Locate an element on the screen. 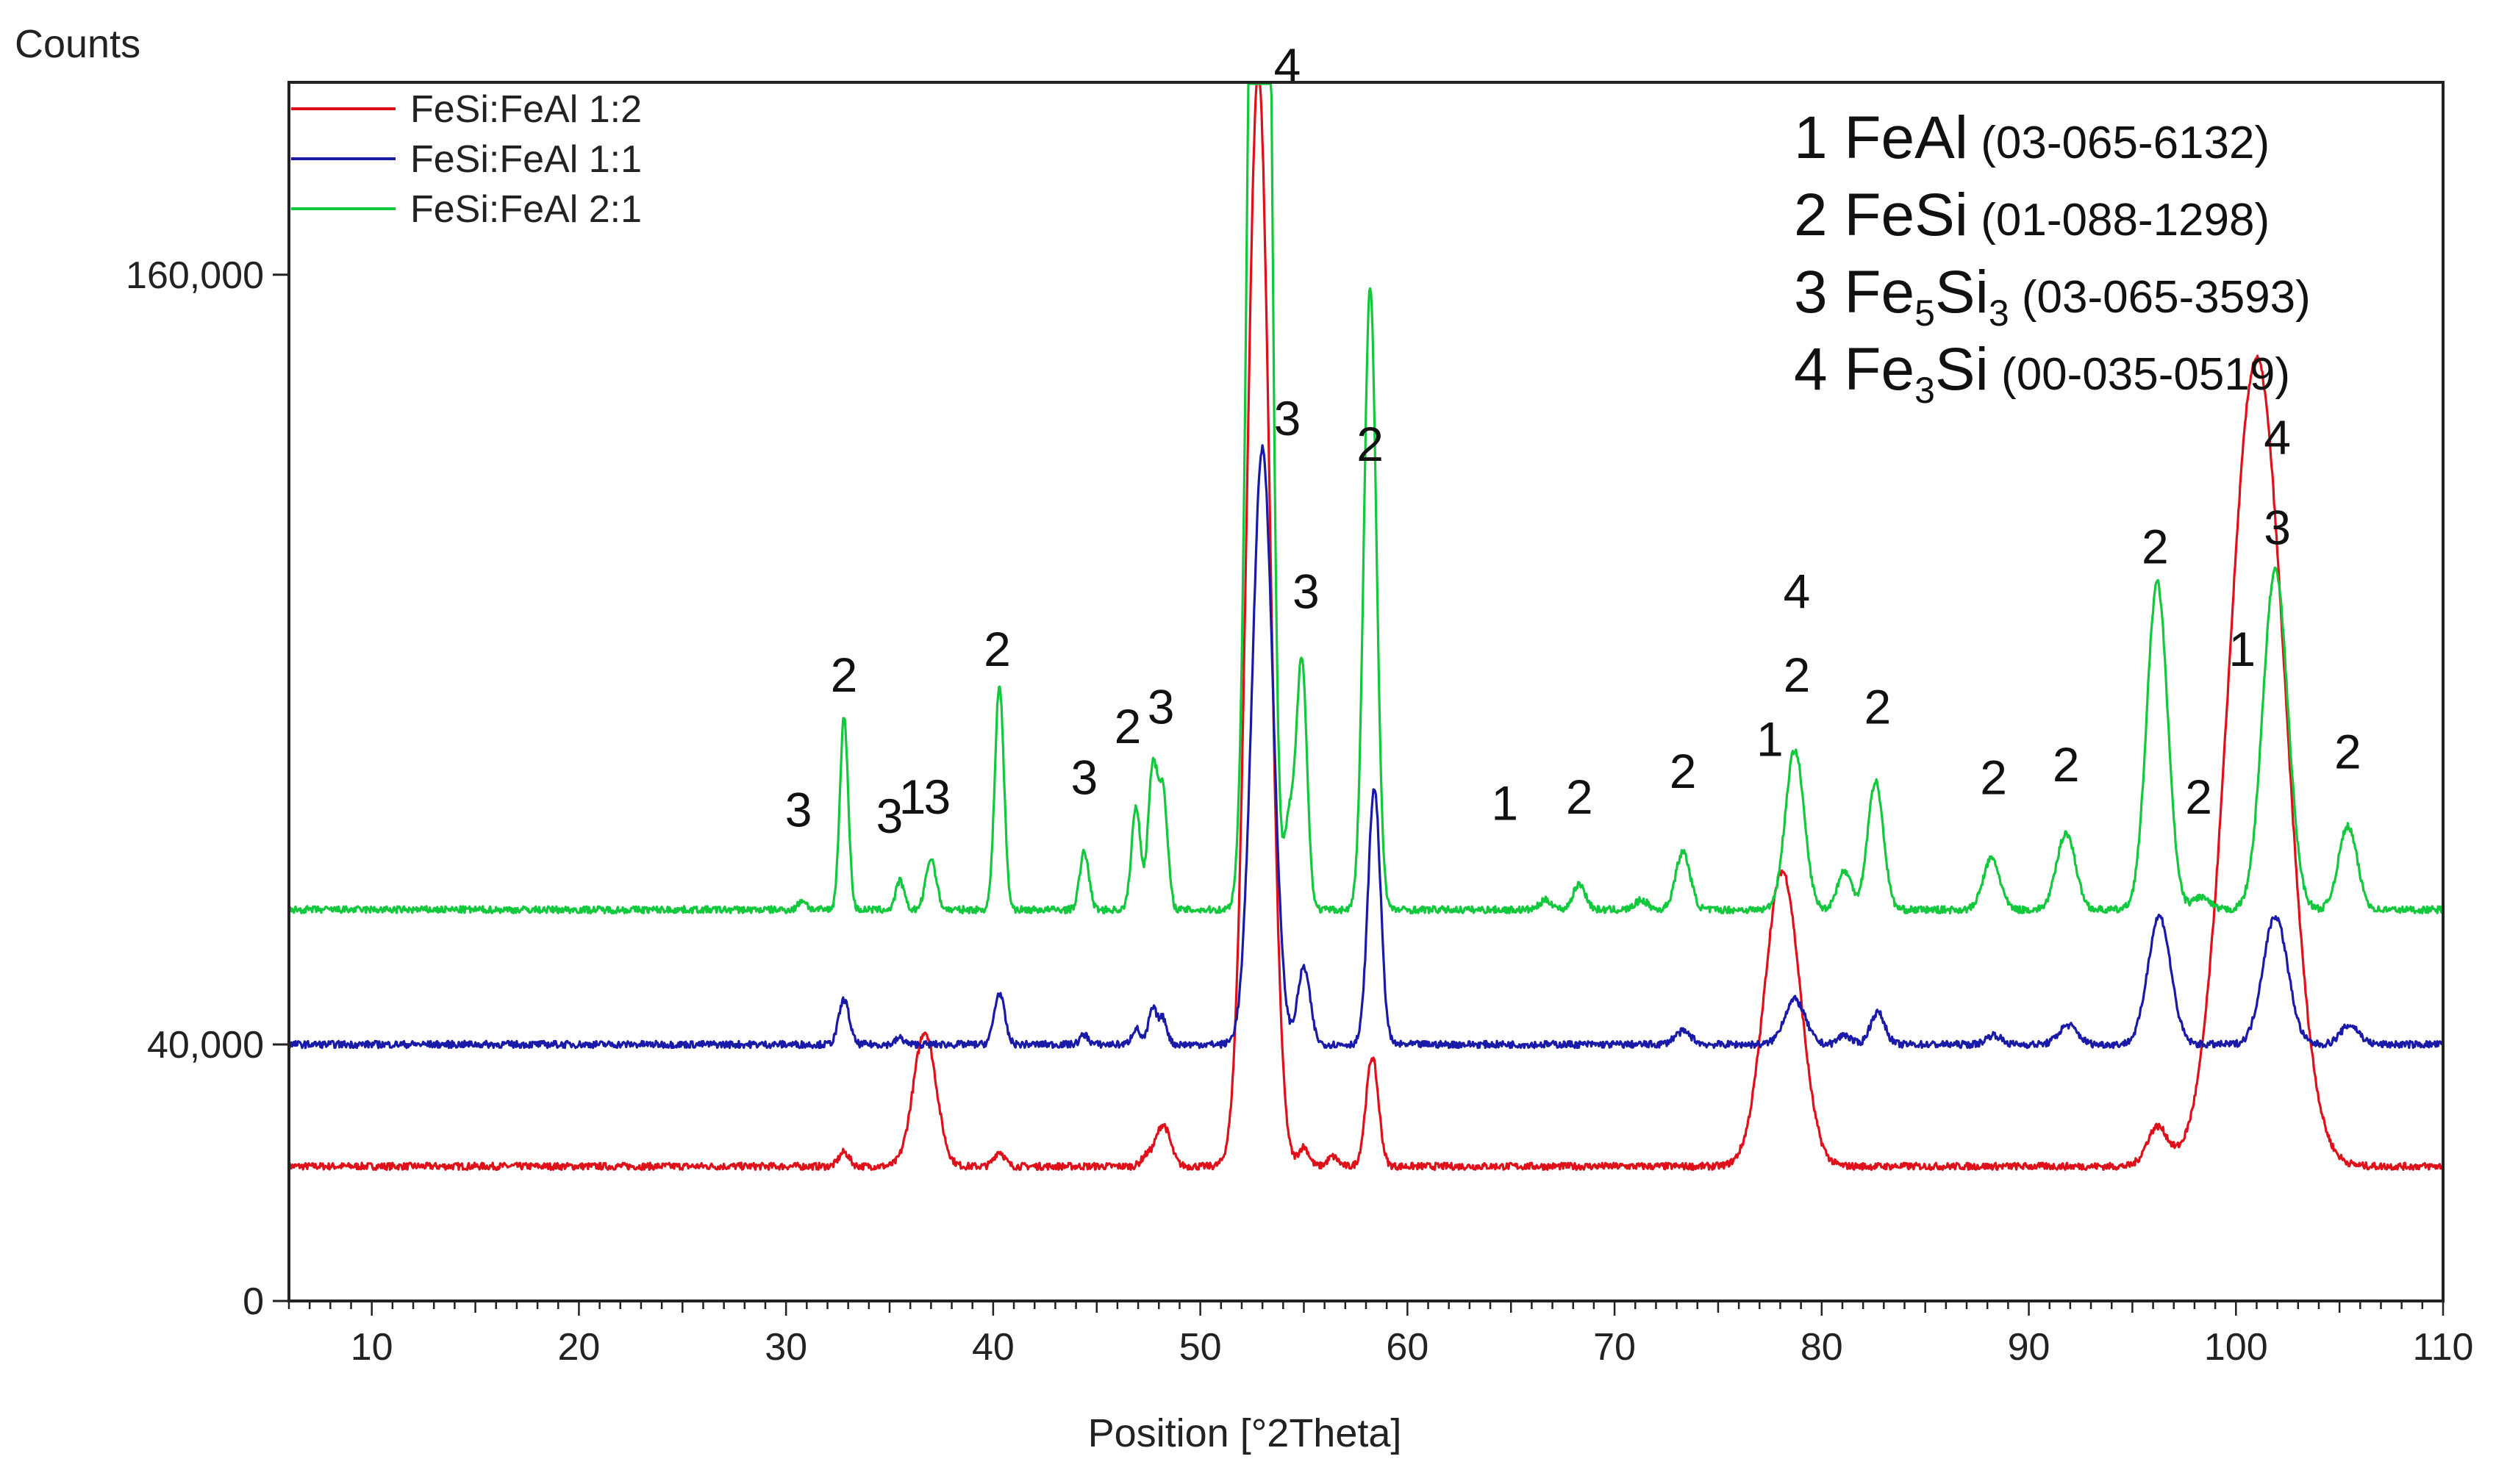  y-tick-label: 0 is located at coordinates (254, 1302).